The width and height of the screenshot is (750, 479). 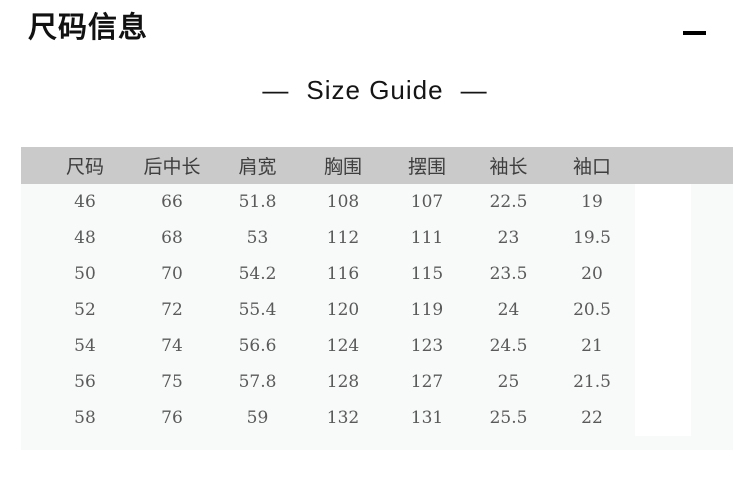 I want to click on cell-back-length: 74, so click(x=172, y=346).